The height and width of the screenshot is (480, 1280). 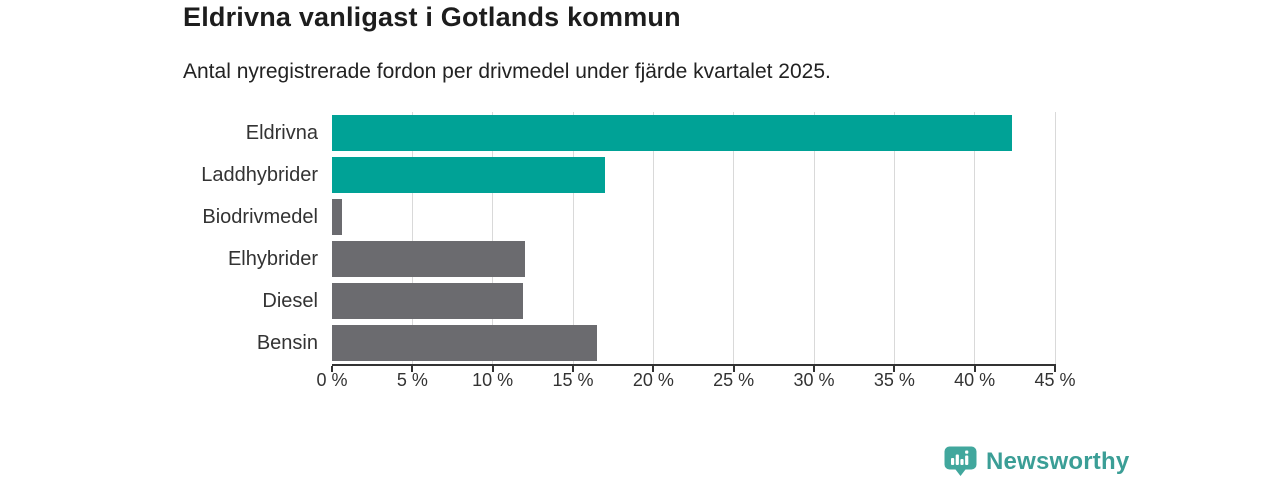 I want to click on x-axis-tick-label-35: 35 %, so click(x=894, y=380).